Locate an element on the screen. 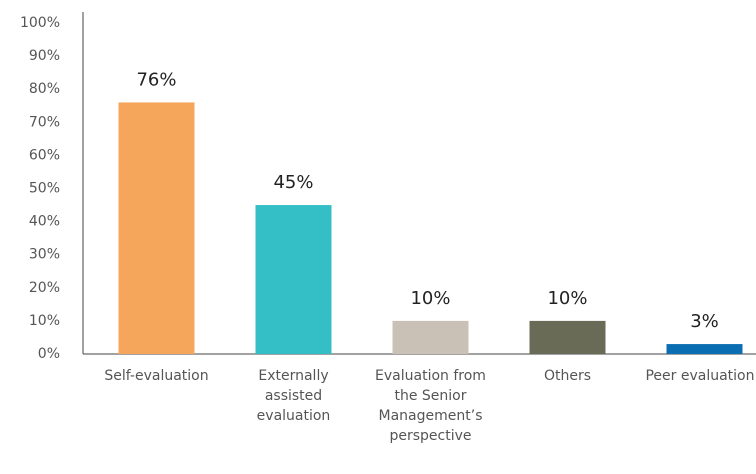 The width and height of the screenshot is (756, 474). x-tick-label: Self-evaluation is located at coordinates (156, 376).